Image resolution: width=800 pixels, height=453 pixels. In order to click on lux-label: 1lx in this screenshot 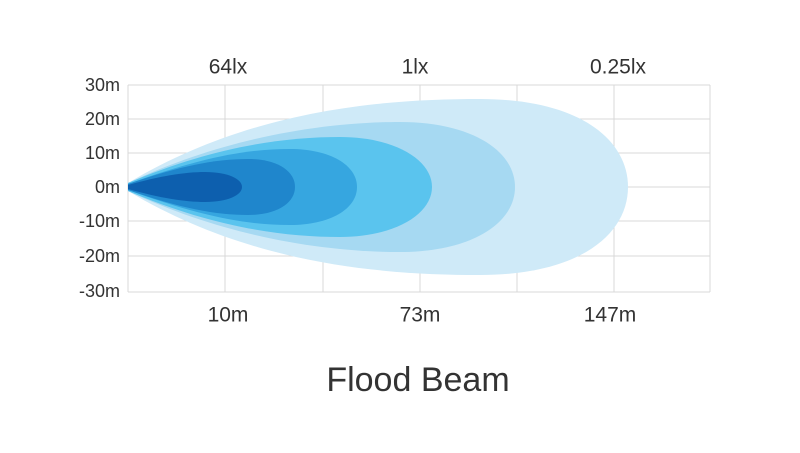, I will do `click(415, 67)`.